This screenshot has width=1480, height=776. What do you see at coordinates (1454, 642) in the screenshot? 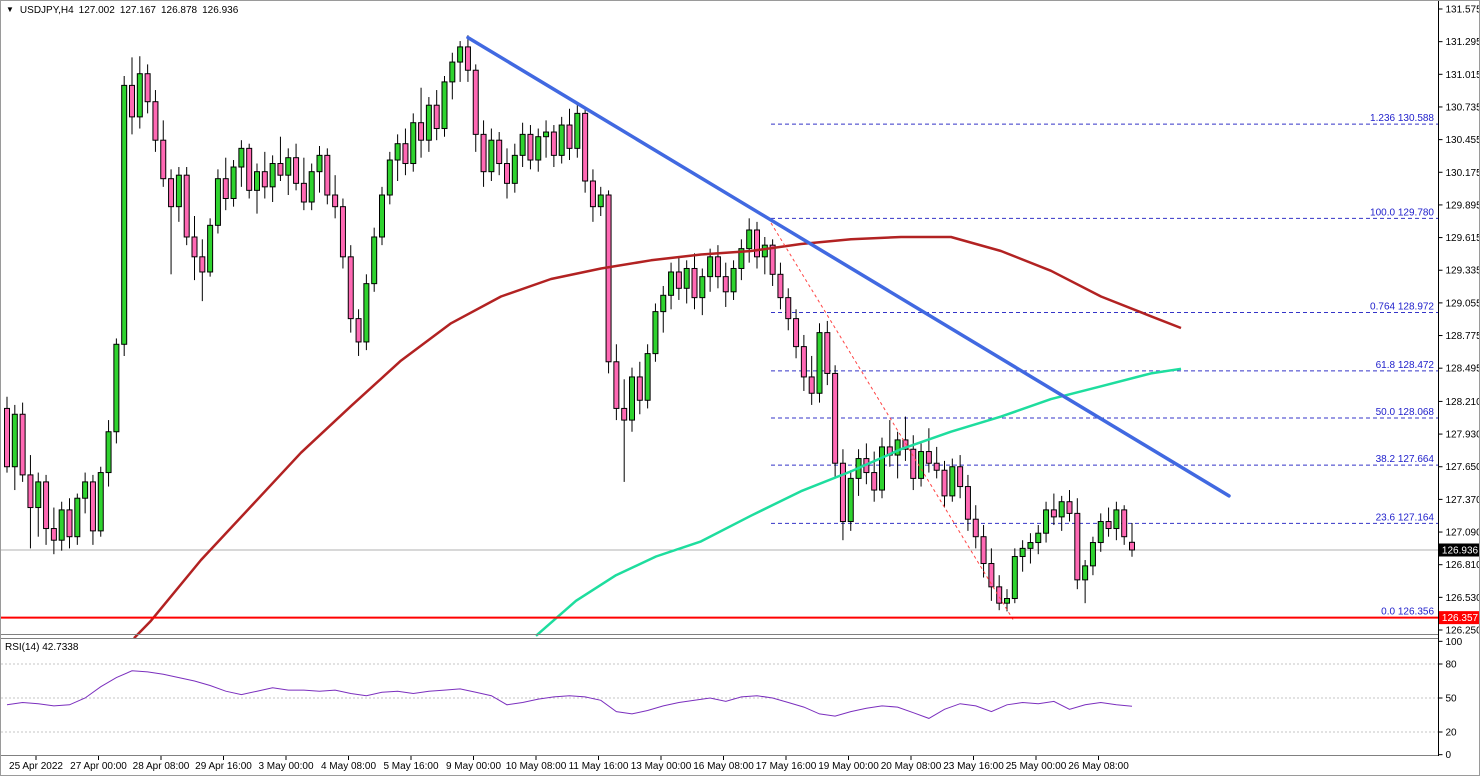
I see `rsi-tick-label: 100` at bounding box center [1454, 642].